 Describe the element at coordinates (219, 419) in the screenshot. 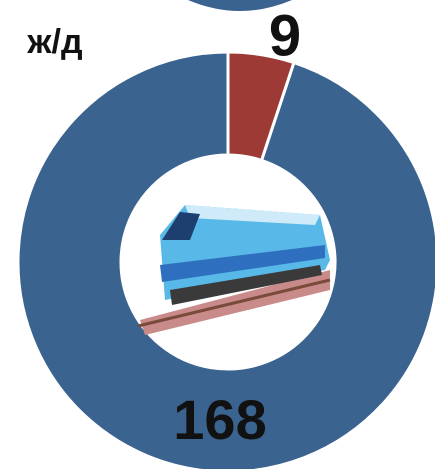

I see `data-label: 168` at that location.